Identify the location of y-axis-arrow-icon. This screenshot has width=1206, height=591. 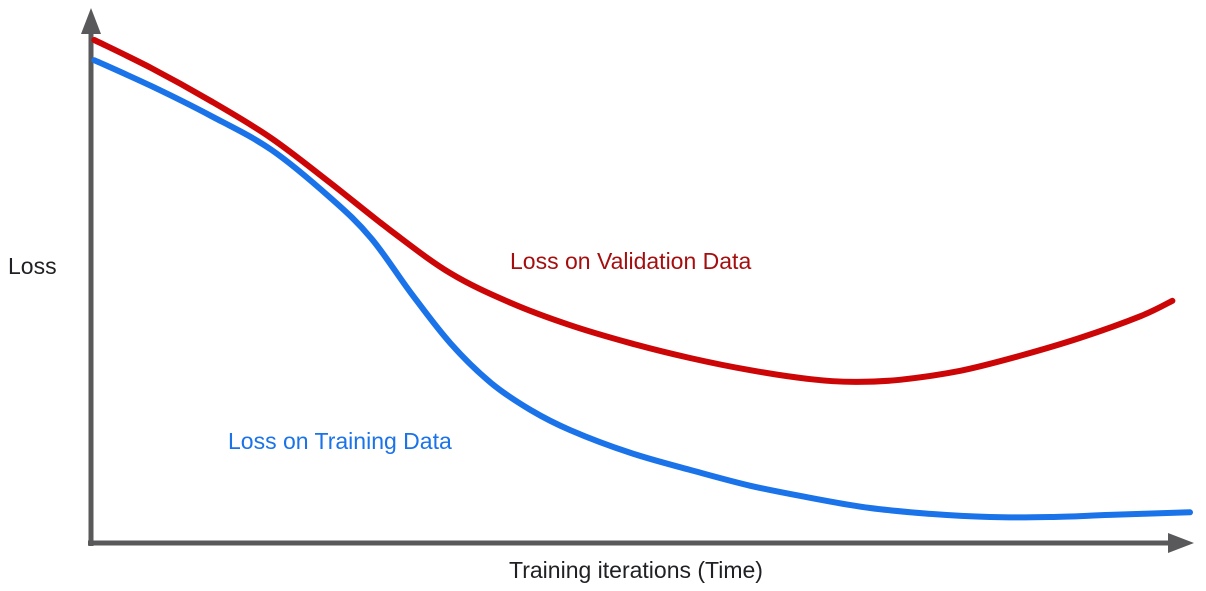
(91, 21).